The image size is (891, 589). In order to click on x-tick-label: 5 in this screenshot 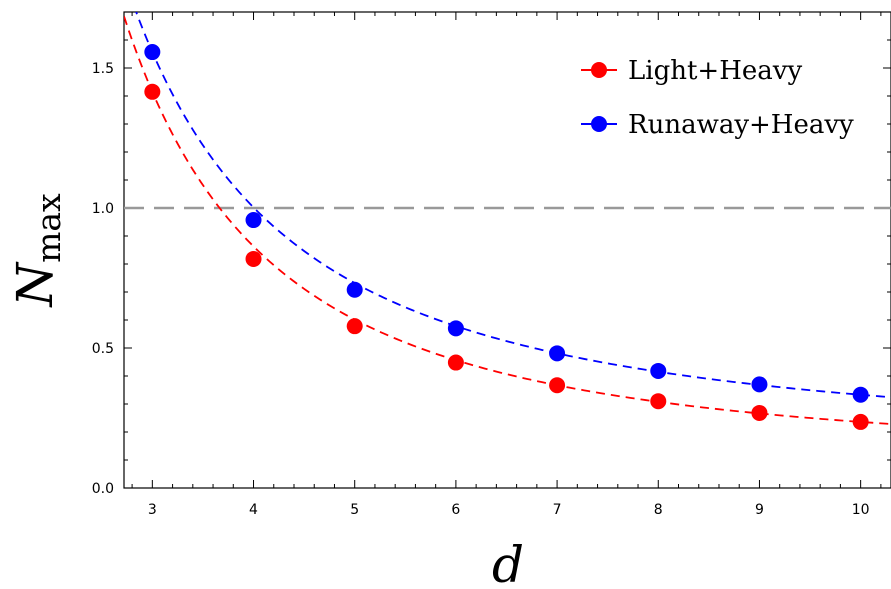, I will do `click(354, 510)`.